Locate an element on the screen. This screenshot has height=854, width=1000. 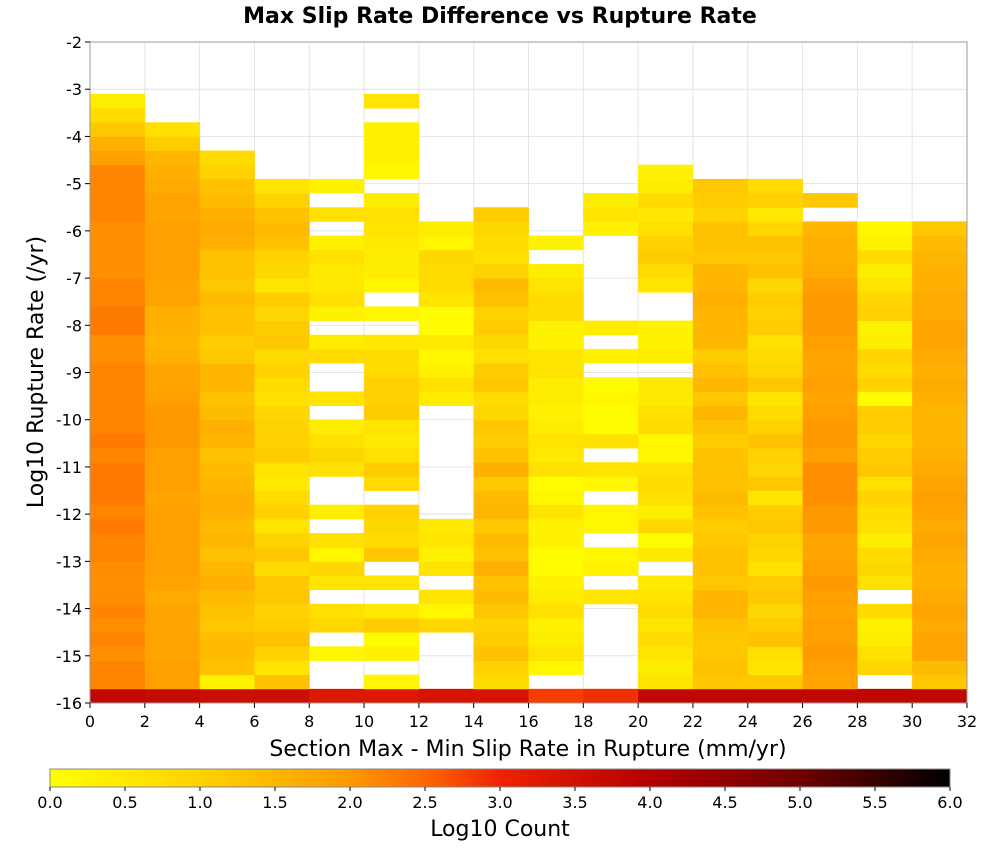
colorbar-tick-label-6: 3.0 is located at coordinates (499, 802).